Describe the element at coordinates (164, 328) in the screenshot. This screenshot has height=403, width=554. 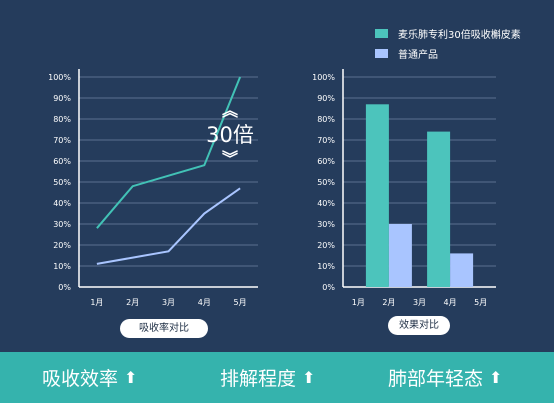
I see `line-chart-caption: 吸收率对比` at that location.